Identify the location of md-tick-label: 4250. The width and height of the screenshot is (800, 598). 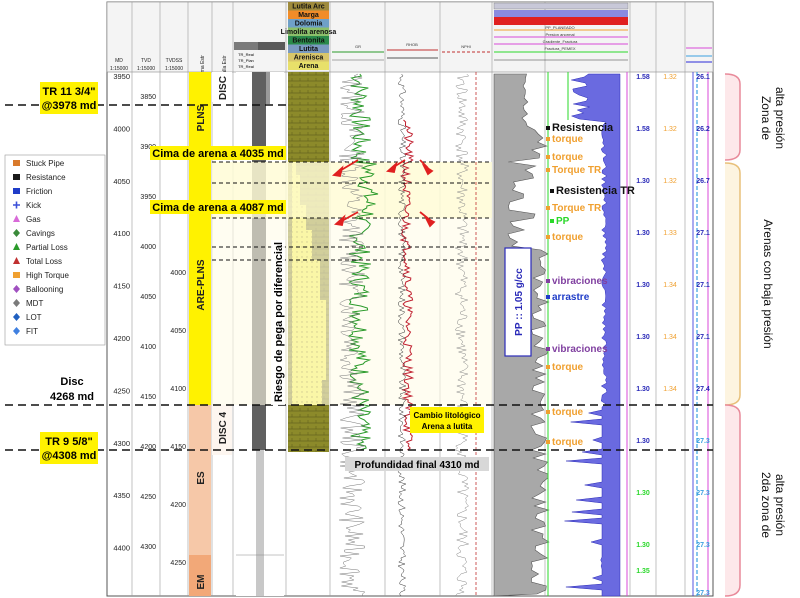
(121, 390).